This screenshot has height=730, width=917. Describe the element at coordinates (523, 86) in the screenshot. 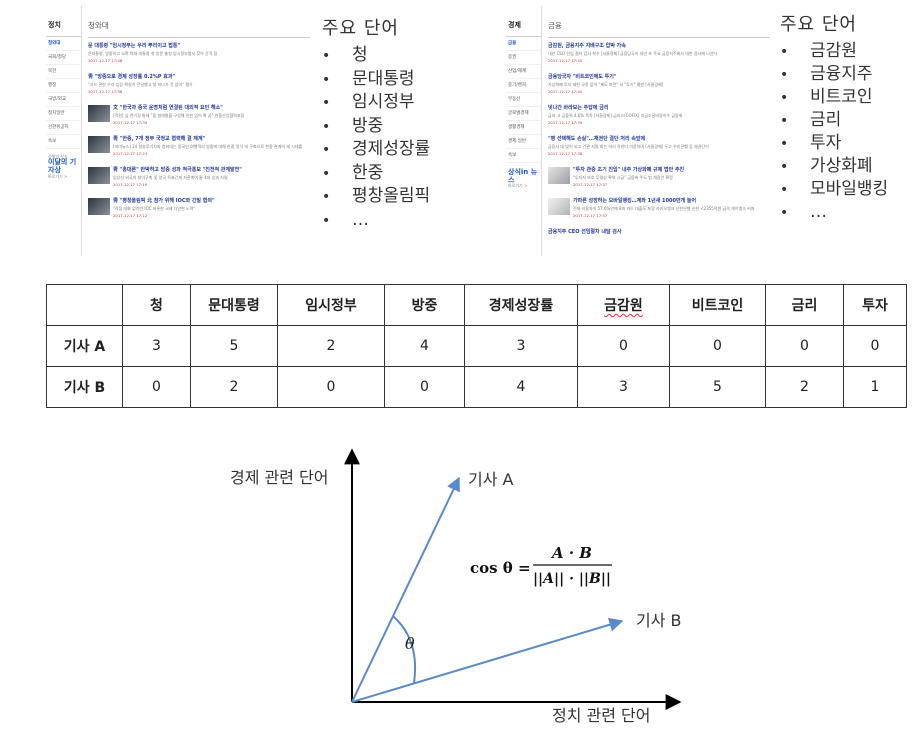

I see `sidebar-item: 중기/벤처` at that location.